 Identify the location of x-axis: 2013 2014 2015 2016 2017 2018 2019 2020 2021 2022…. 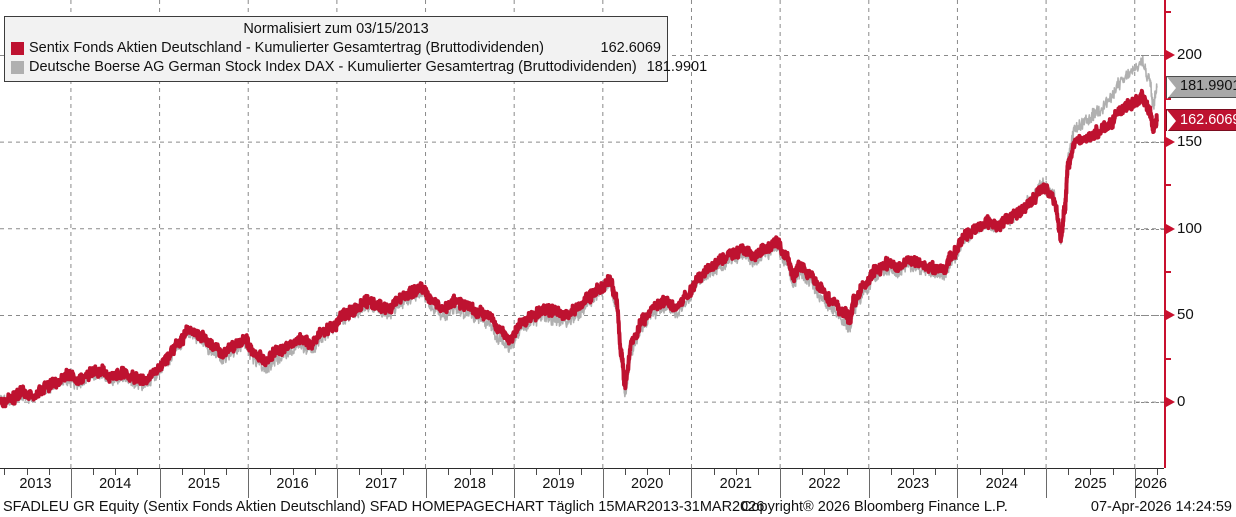
(583, 484).